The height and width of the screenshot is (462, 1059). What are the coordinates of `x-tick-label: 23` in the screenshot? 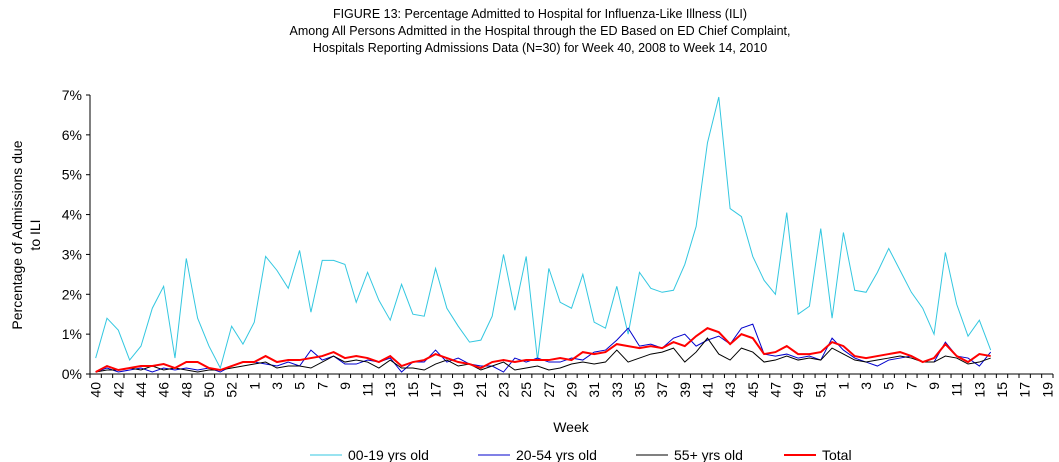 It's located at (504, 390).